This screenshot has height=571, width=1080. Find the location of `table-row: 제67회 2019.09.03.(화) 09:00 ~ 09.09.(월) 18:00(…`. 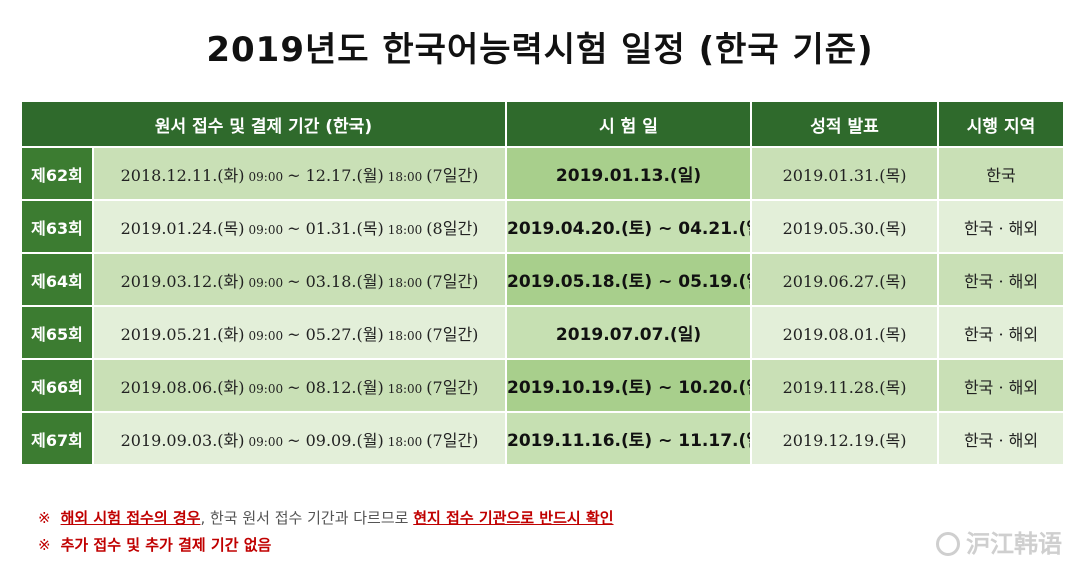

table-row: 제67회 2019.09.03.(화) 09:00 ~ 09.09.(월) 18:00(… is located at coordinates (543, 438).